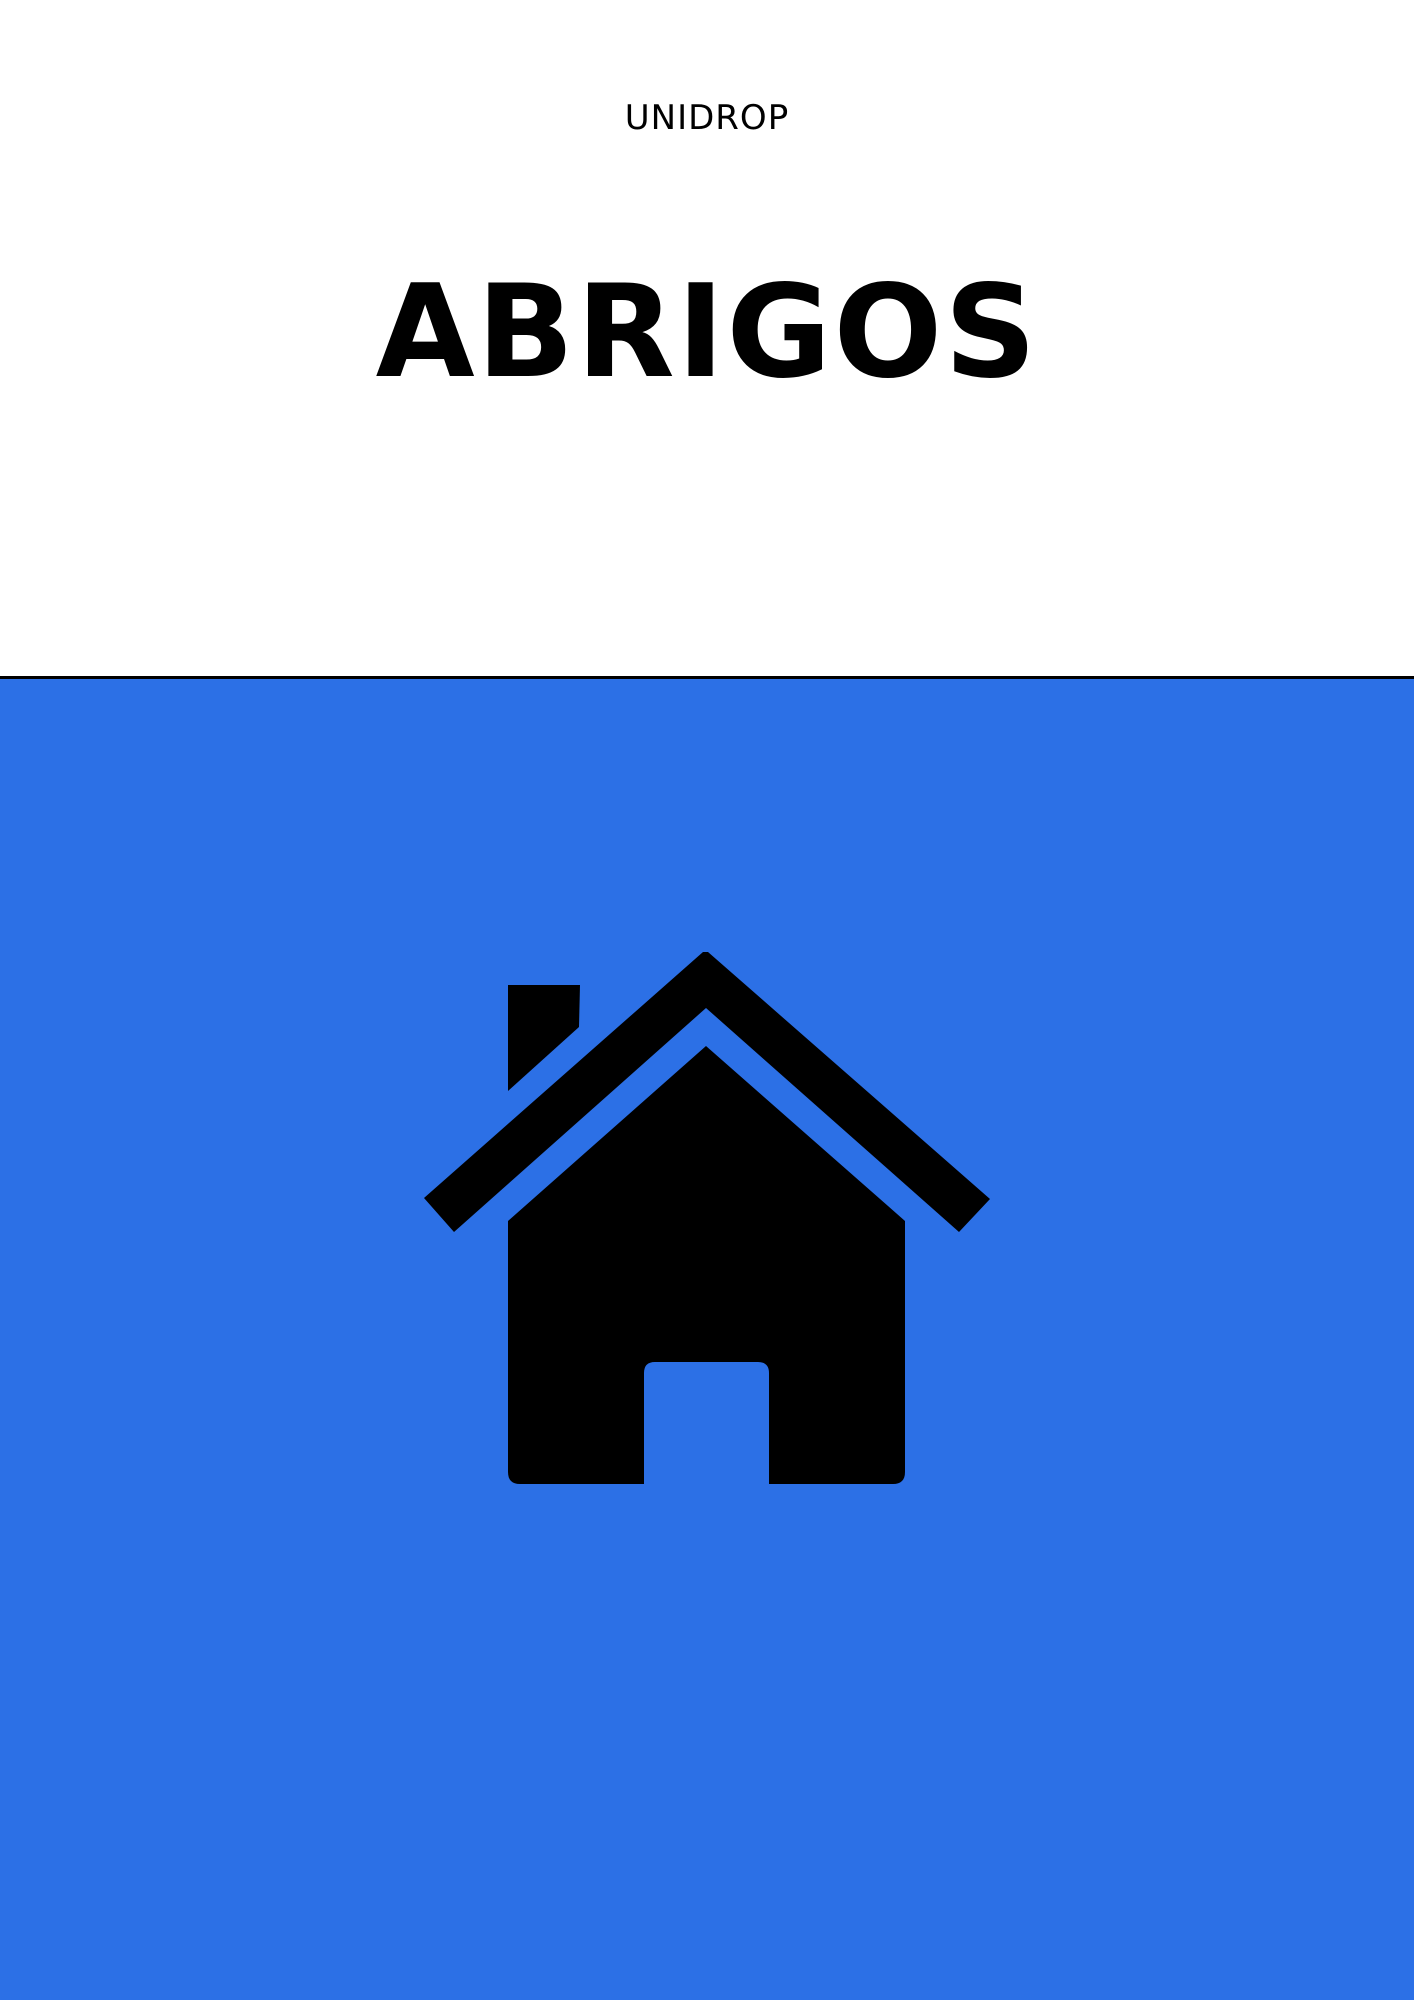  What do you see at coordinates (707, 118) in the screenshot?
I see `brand-name: UNIDROP` at bounding box center [707, 118].